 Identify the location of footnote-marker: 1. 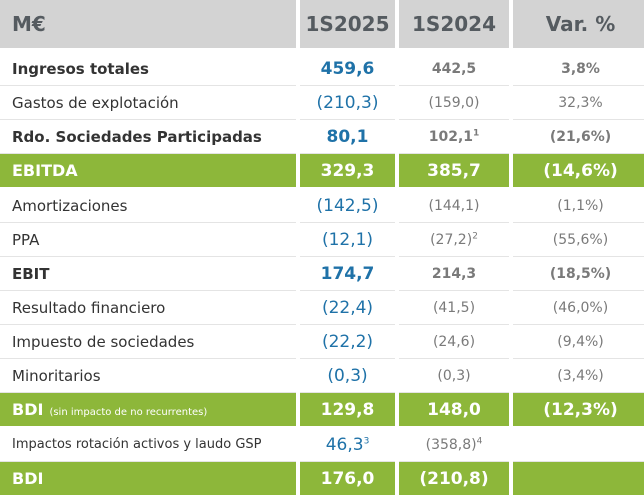
(476, 132).